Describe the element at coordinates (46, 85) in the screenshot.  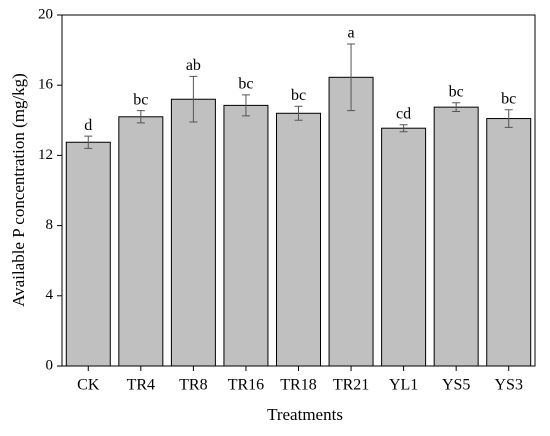
I see `y-tick-label: 16` at that location.